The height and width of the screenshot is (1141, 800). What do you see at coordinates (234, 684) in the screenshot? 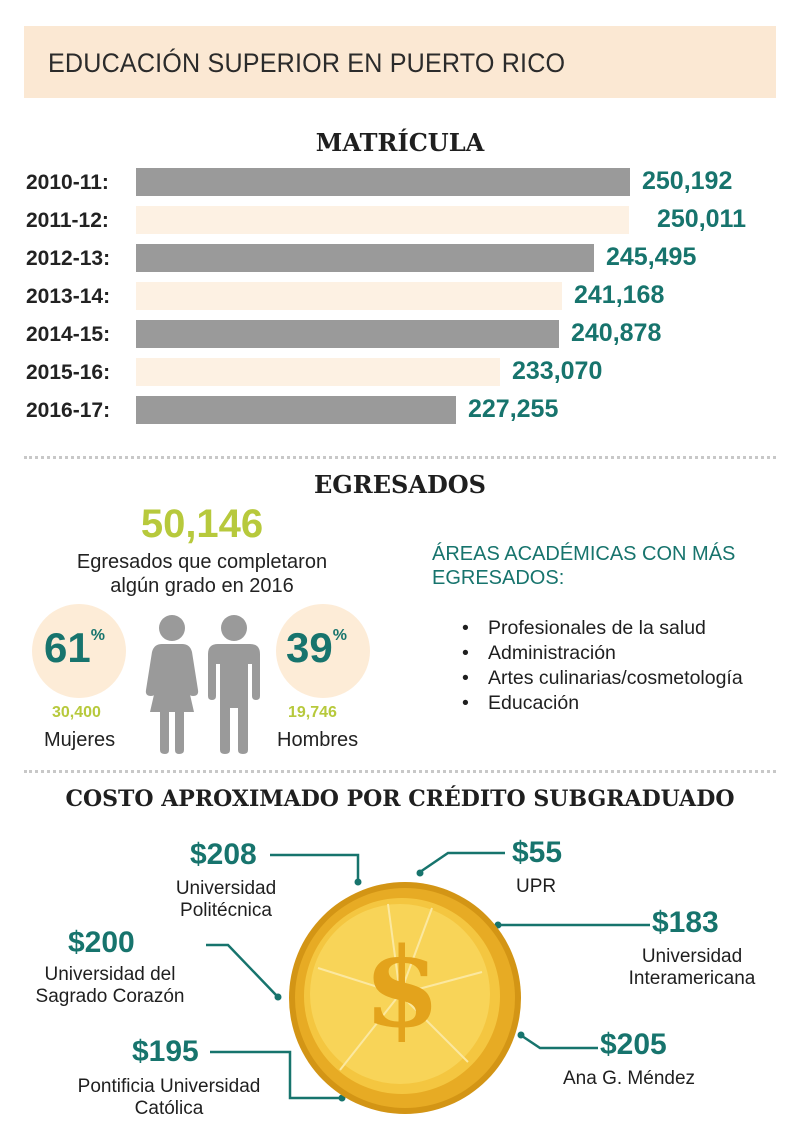
I see `man-icon` at bounding box center [234, 684].